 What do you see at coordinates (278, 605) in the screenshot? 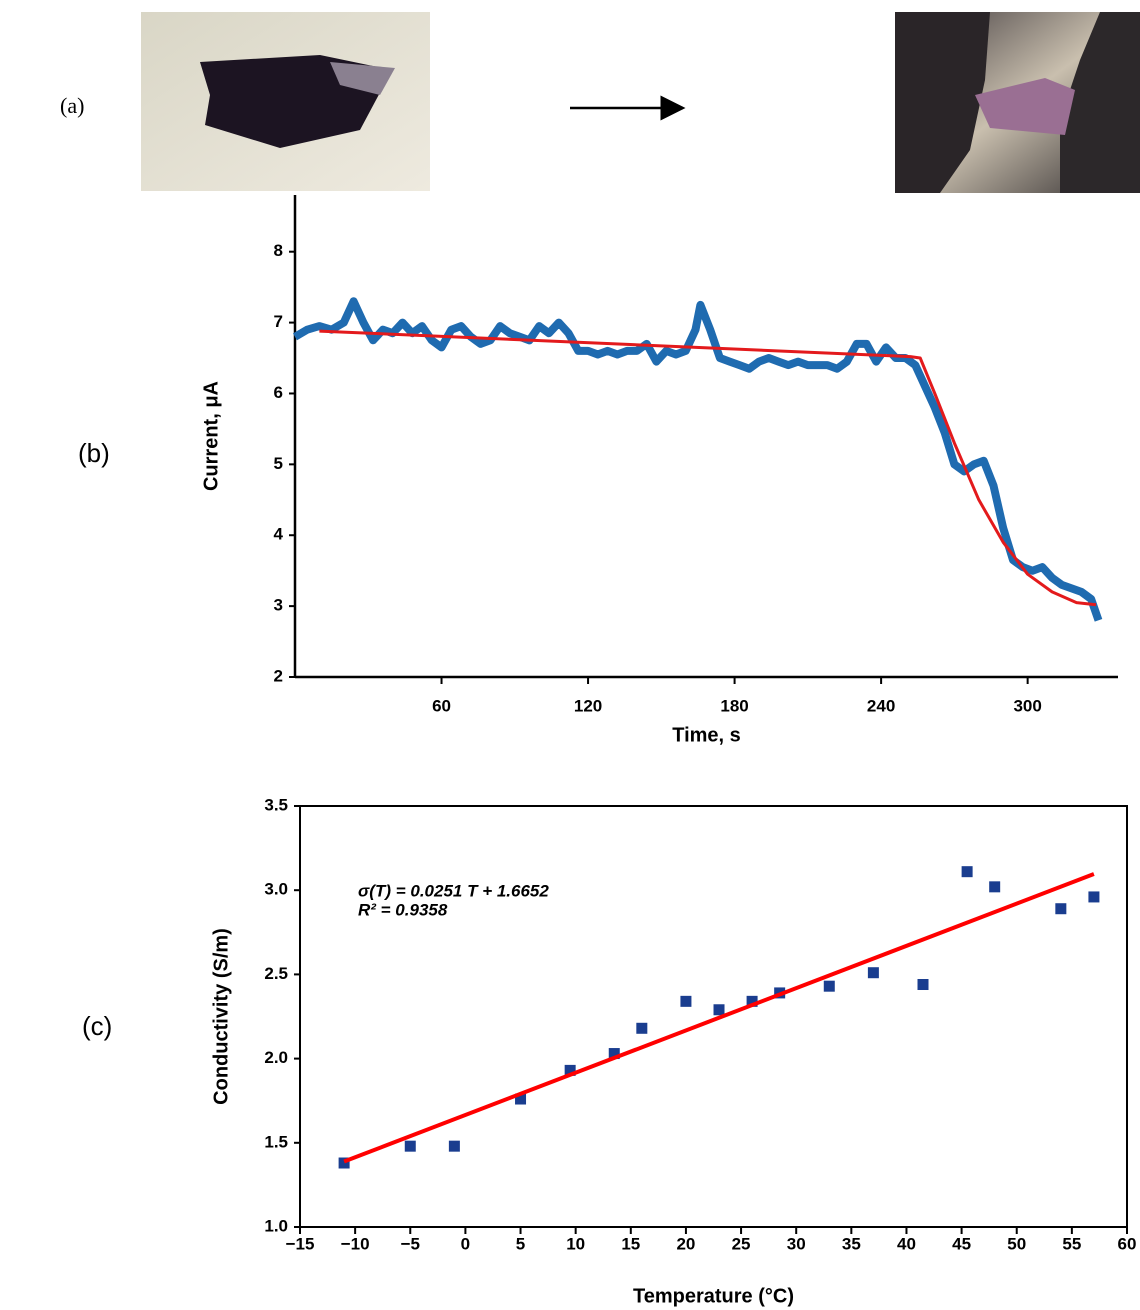
I see `y-tick-label: 3` at bounding box center [278, 605].